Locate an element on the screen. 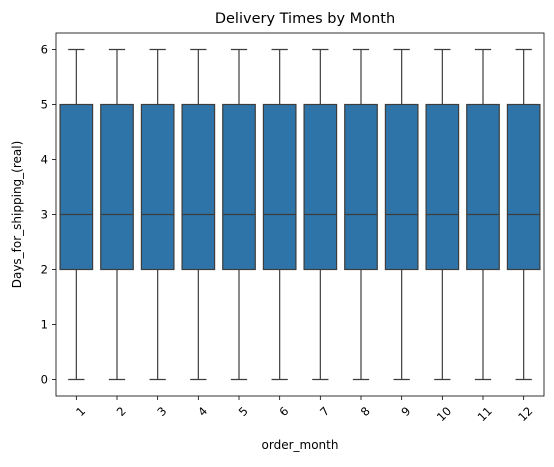 The height and width of the screenshot is (467, 554). x-tick-label: 11 is located at coordinates (485, 414).